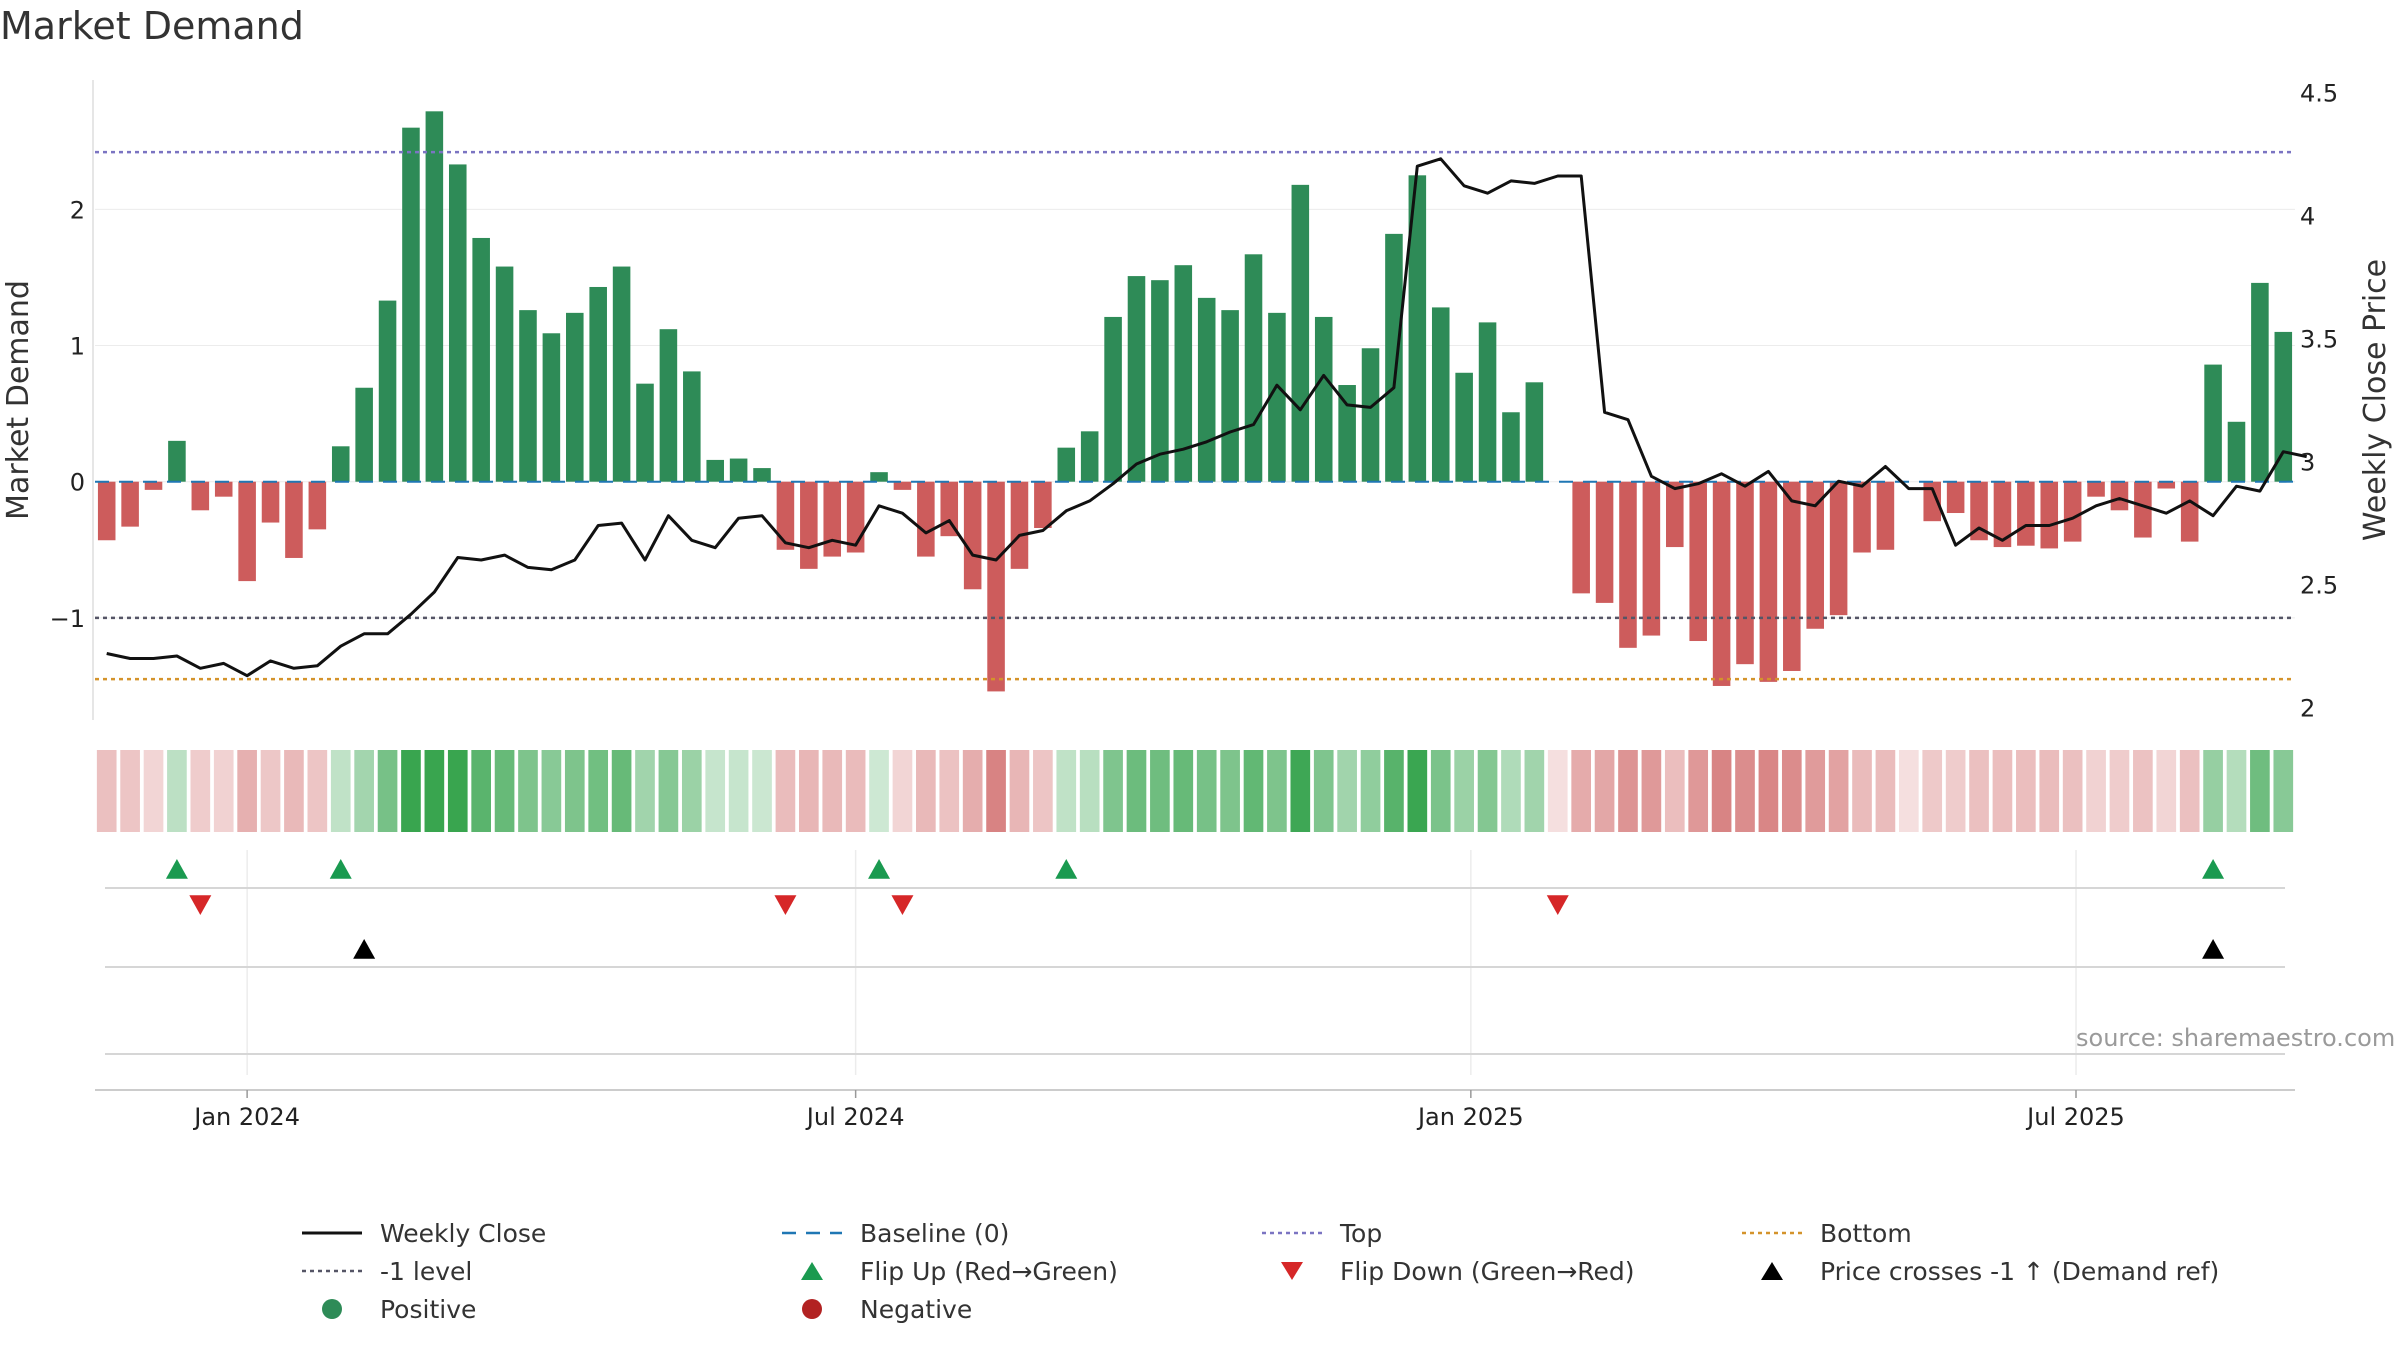 This screenshot has width=2400, height=1350. I want to click on legend-item: Weekly Close, so click(423, 1233).